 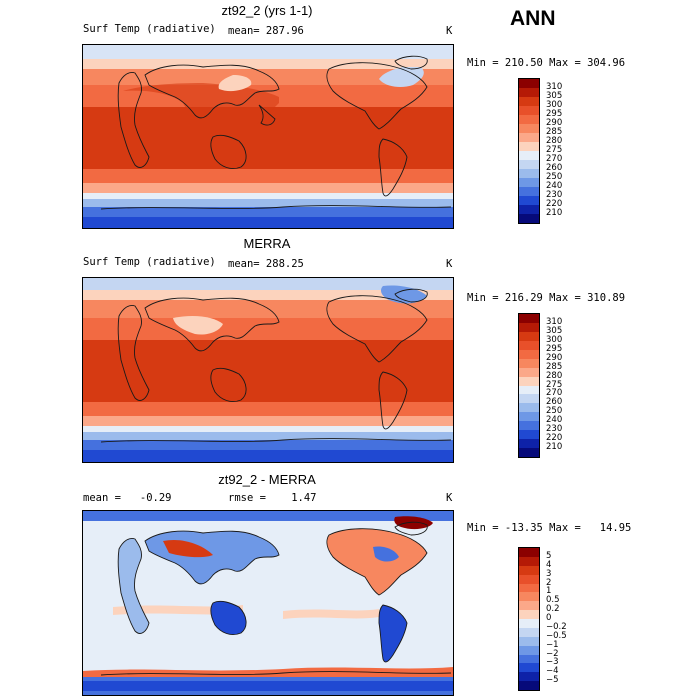 What do you see at coordinates (556, 626) in the screenshot?
I see `colorbar-tick-label: −0.2` at bounding box center [556, 626].